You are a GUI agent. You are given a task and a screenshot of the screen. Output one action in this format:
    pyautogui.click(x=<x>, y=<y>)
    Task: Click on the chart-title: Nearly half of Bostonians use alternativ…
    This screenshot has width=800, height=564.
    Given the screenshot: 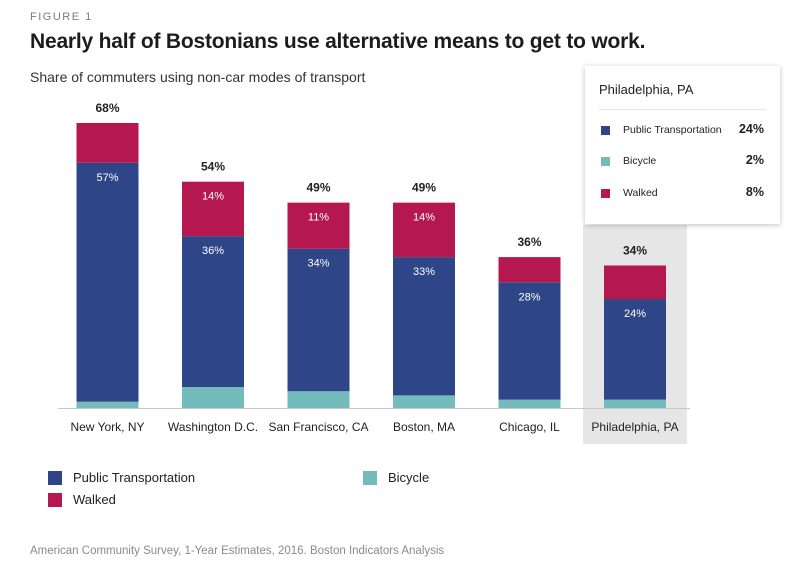 What is the action you would take?
    pyautogui.click(x=338, y=41)
    